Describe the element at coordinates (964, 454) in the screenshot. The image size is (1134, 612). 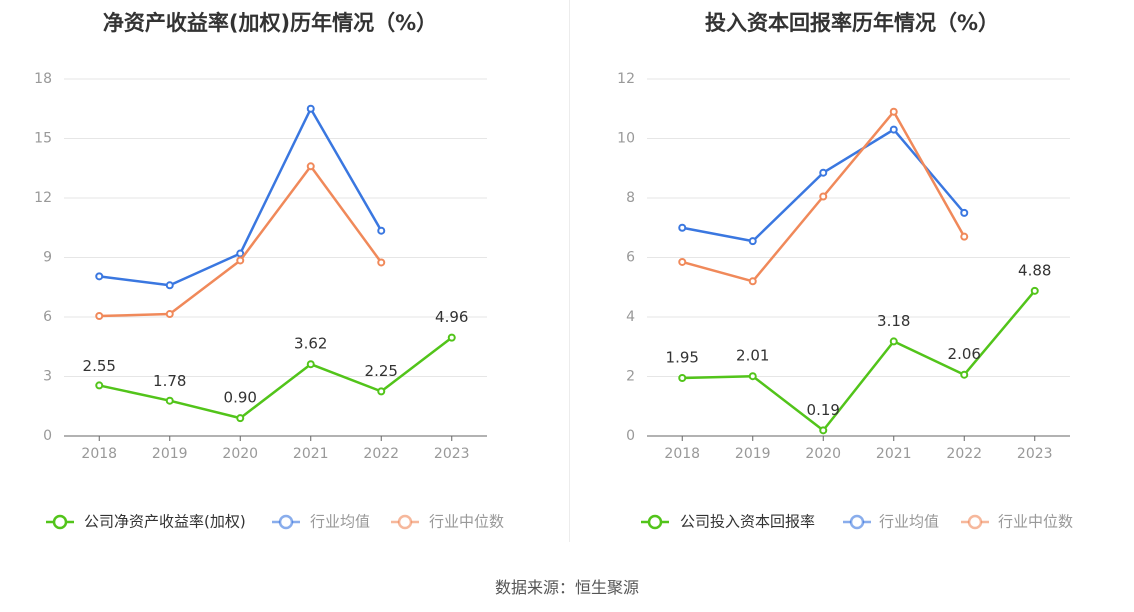
I see `x-tick-label-roic: 2022` at that location.